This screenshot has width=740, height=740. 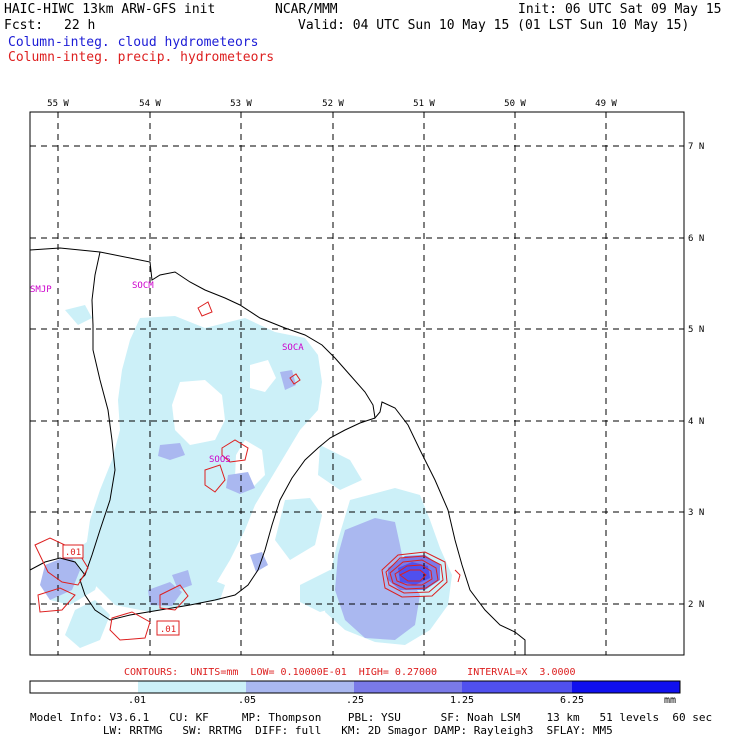 I want to click on lon-label: 51 W, so click(x=424, y=104).